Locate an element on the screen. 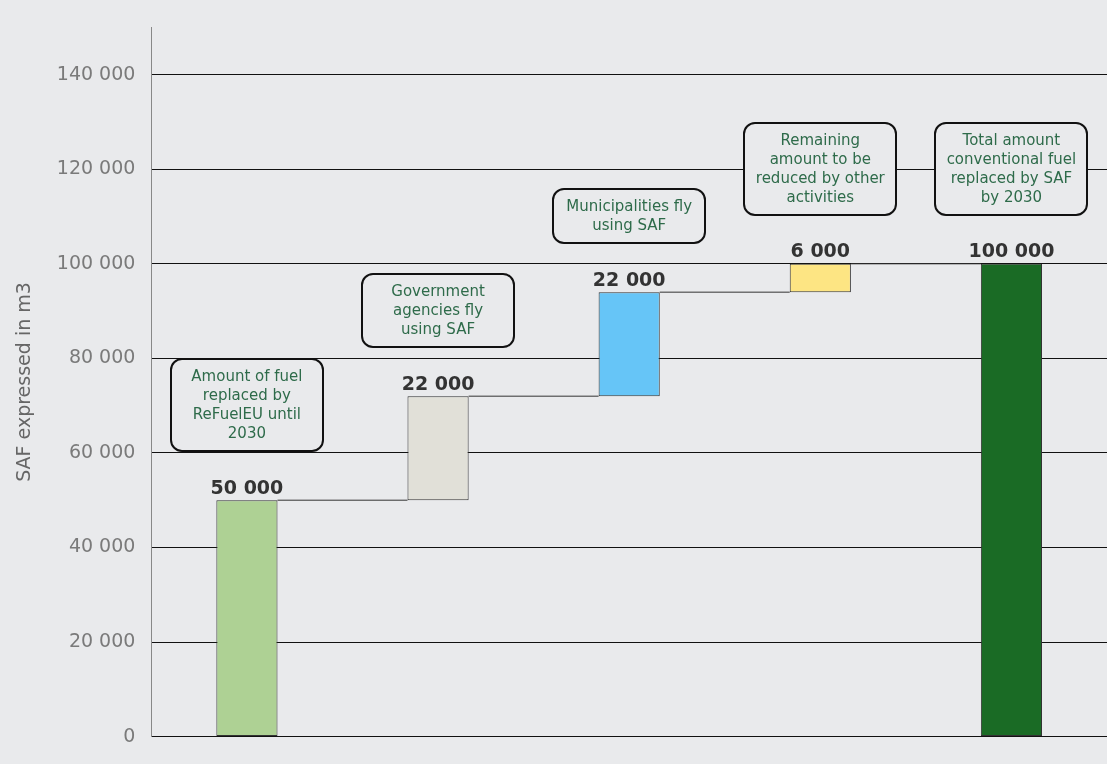 The image size is (1107, 764). callout-box: Total amount conventional fuel replaced by SAF by 2030 is located at coordinates (1011, 168).